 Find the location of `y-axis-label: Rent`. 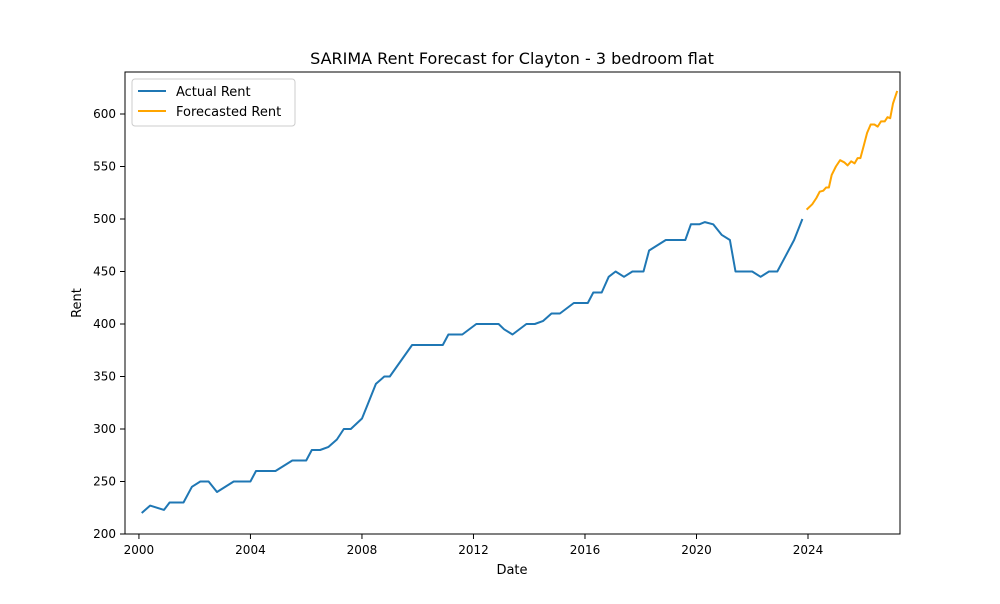

y-axis-label: Rent is located at coordinates (77, 303).